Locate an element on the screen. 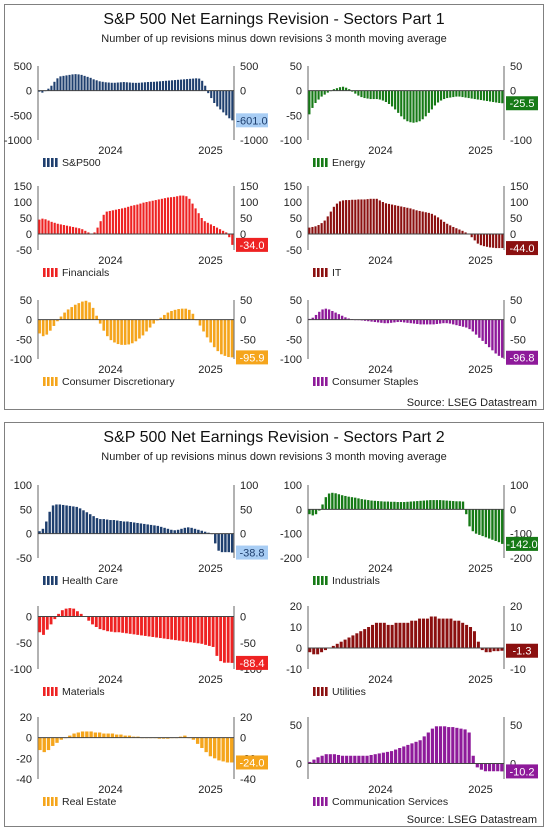 This screenshot has height=831, width=549. y-tick-label-left: 150 is located at coordinates (293, 187).